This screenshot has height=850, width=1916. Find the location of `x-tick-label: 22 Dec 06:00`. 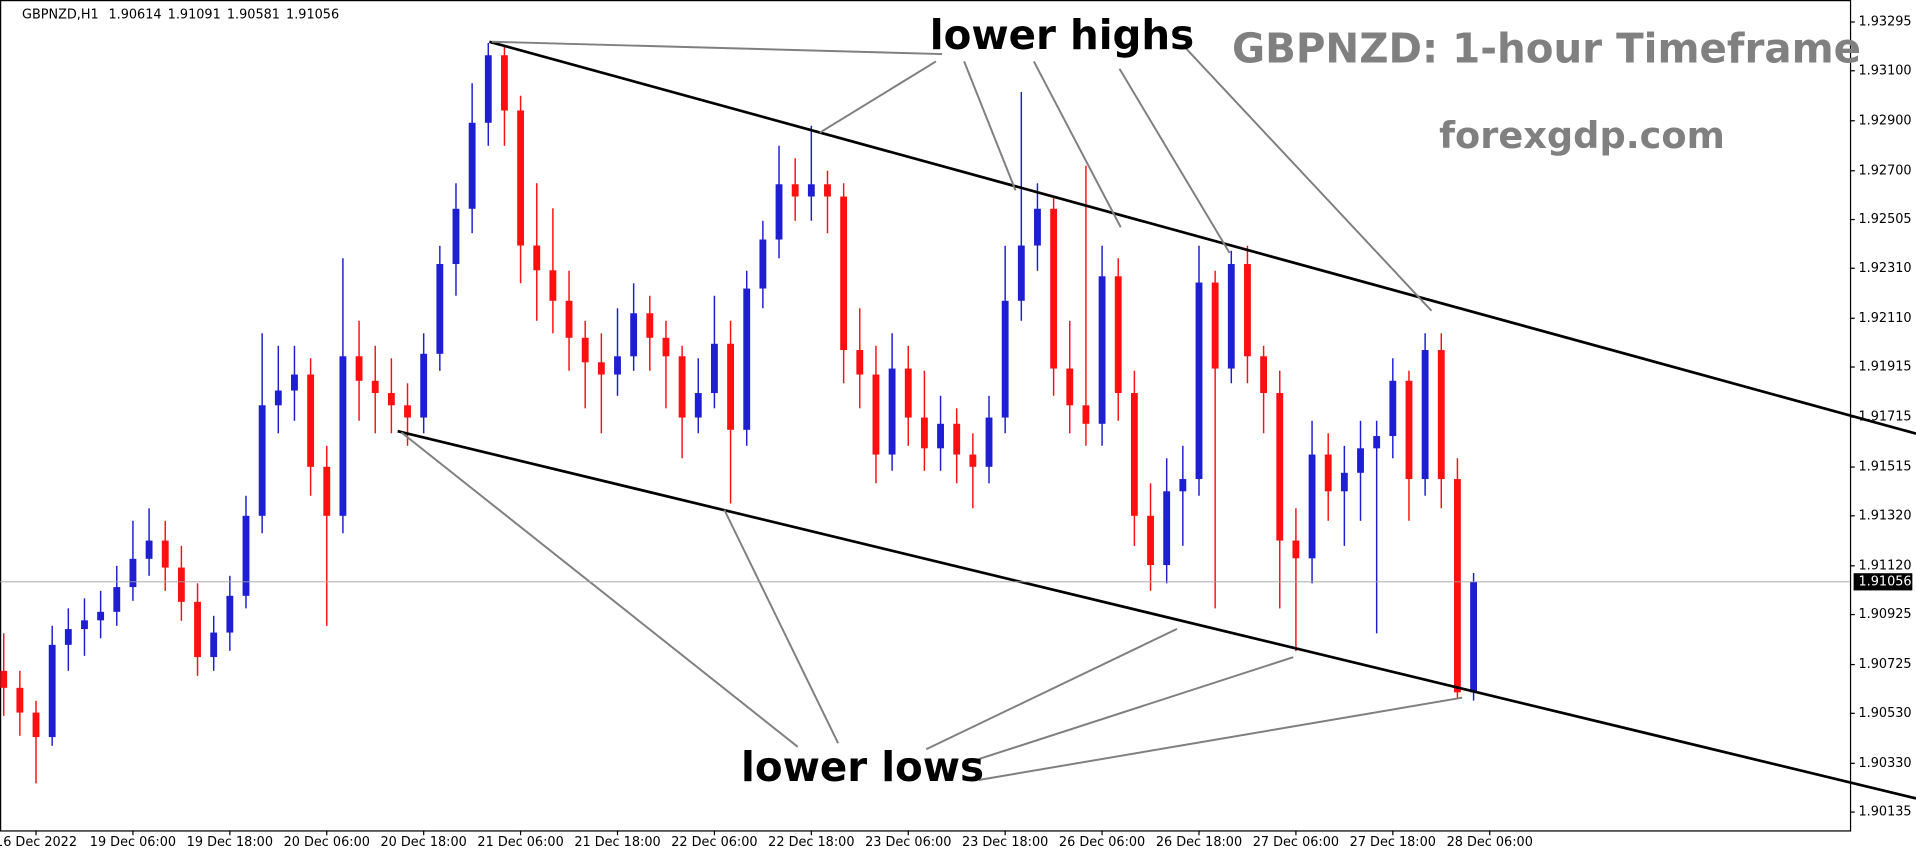

x-tick-label: 22 Dec 06:00 is located at coordinates (714, 842).